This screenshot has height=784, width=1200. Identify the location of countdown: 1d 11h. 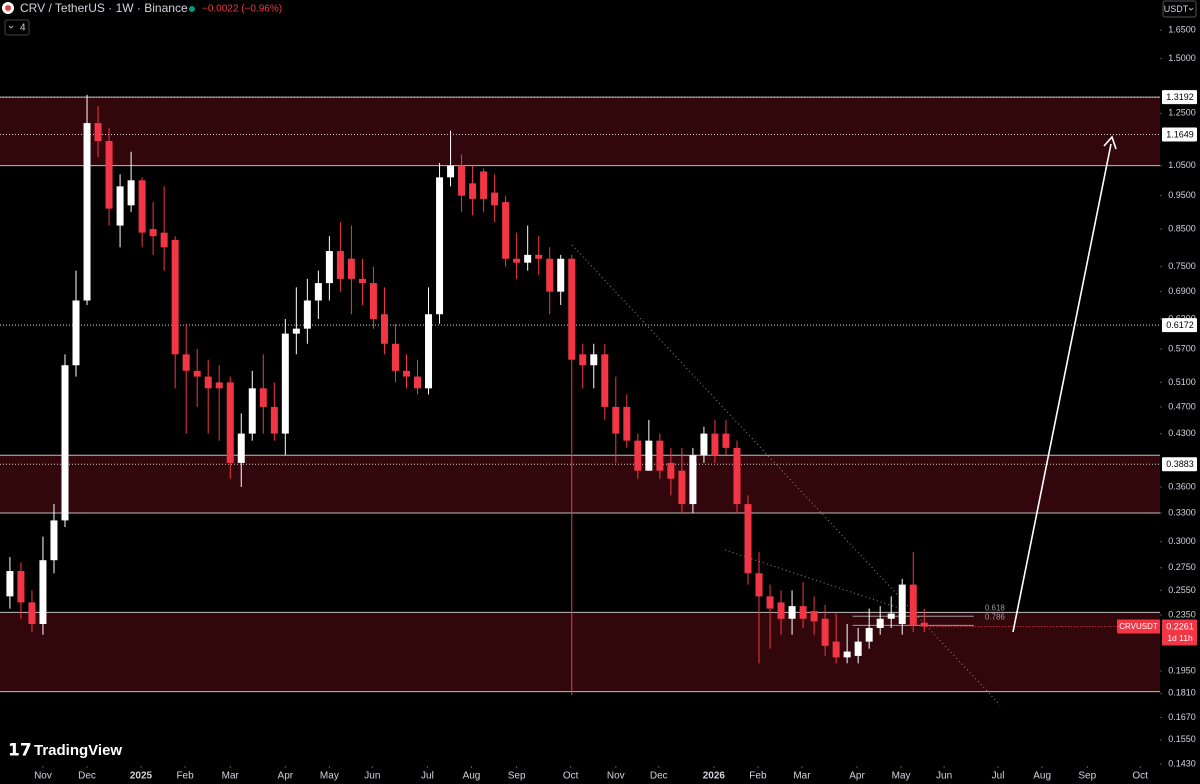
(1180, 638).